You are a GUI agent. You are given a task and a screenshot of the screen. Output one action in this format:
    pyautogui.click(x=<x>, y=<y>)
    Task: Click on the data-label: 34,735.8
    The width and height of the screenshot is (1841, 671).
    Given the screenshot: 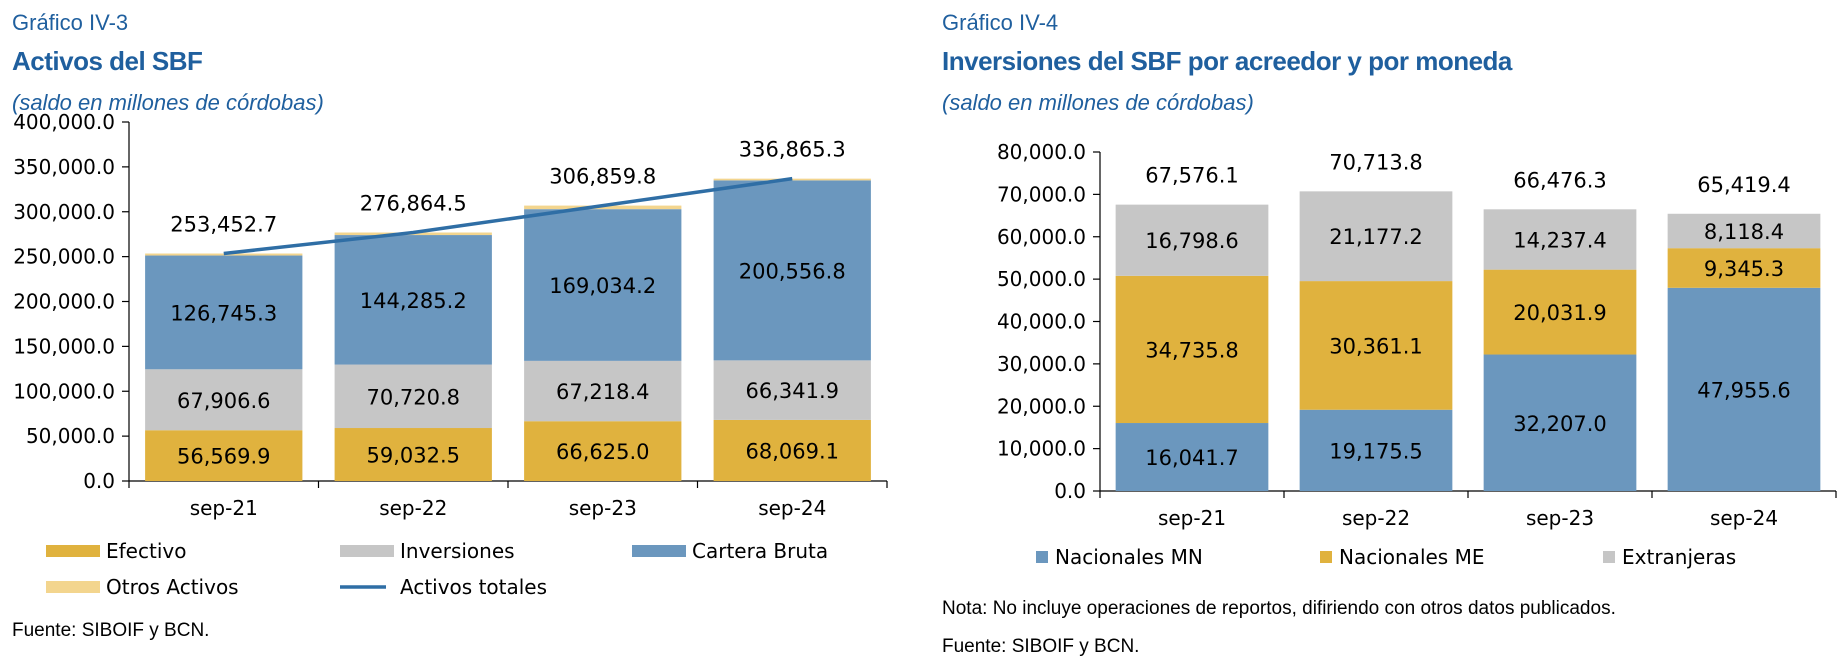 What is the action you would take?
    pyautogui.click(x=1192, y=350)
    